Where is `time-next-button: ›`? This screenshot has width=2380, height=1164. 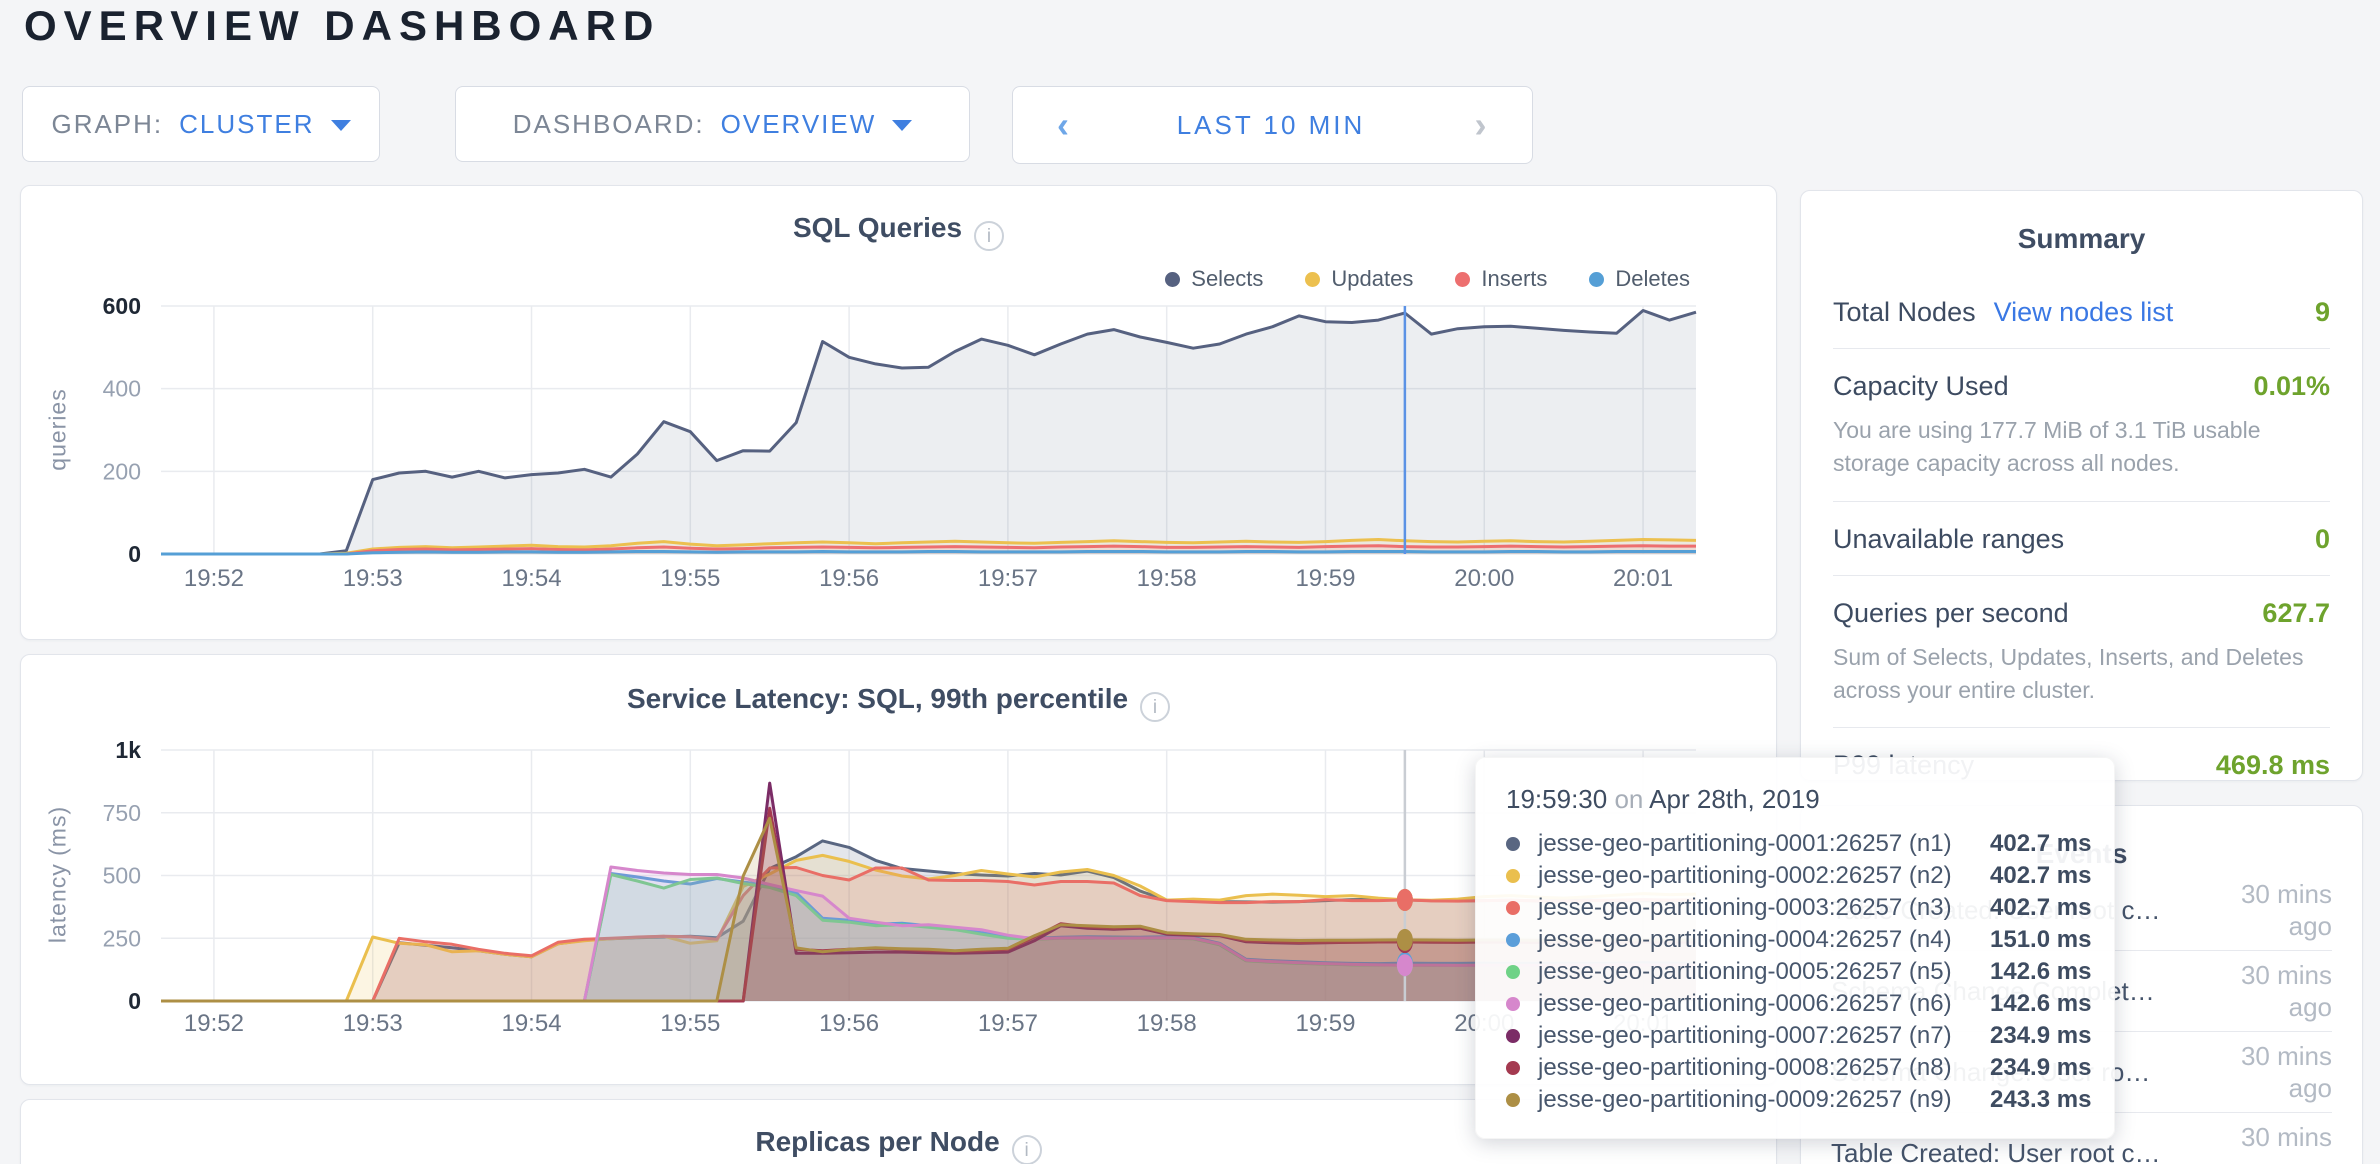
time-next-button: › is located at coordinates (1480, 125).